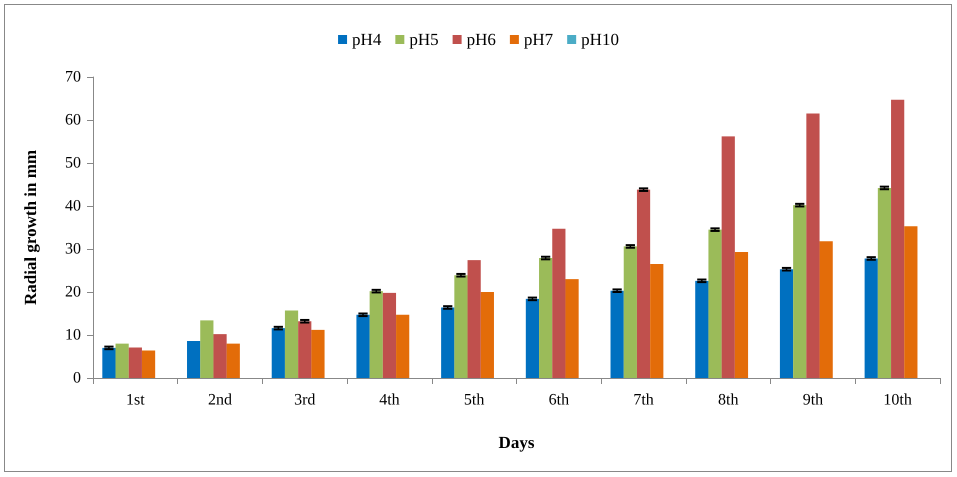  Describe the element at coordinates (73, 77) in the screenshot. I see `y-tick-label: 70` at that location.